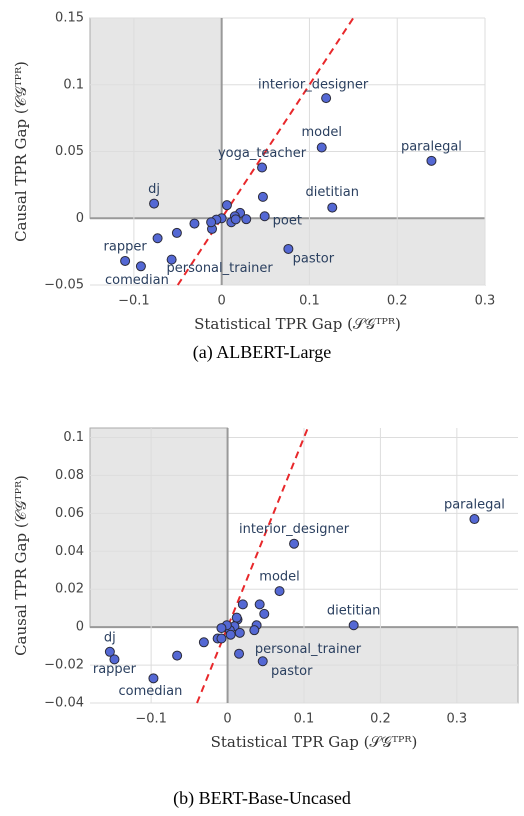 This screenshot has height=816, width=524. Describe the element at coordinates (69, 513) in the screenshot. I see `y-tick-label: 0.06` at that location.